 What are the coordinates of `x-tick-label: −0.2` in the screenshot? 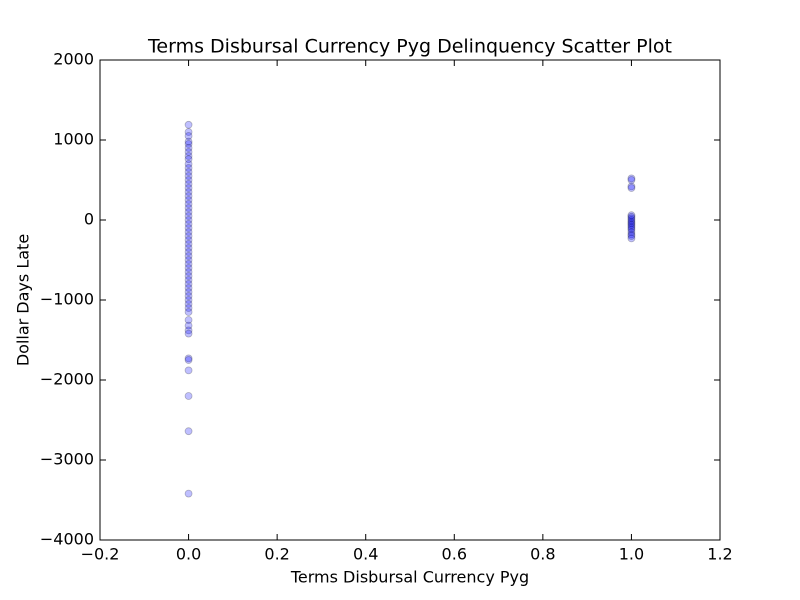 It's located at (100, 554).